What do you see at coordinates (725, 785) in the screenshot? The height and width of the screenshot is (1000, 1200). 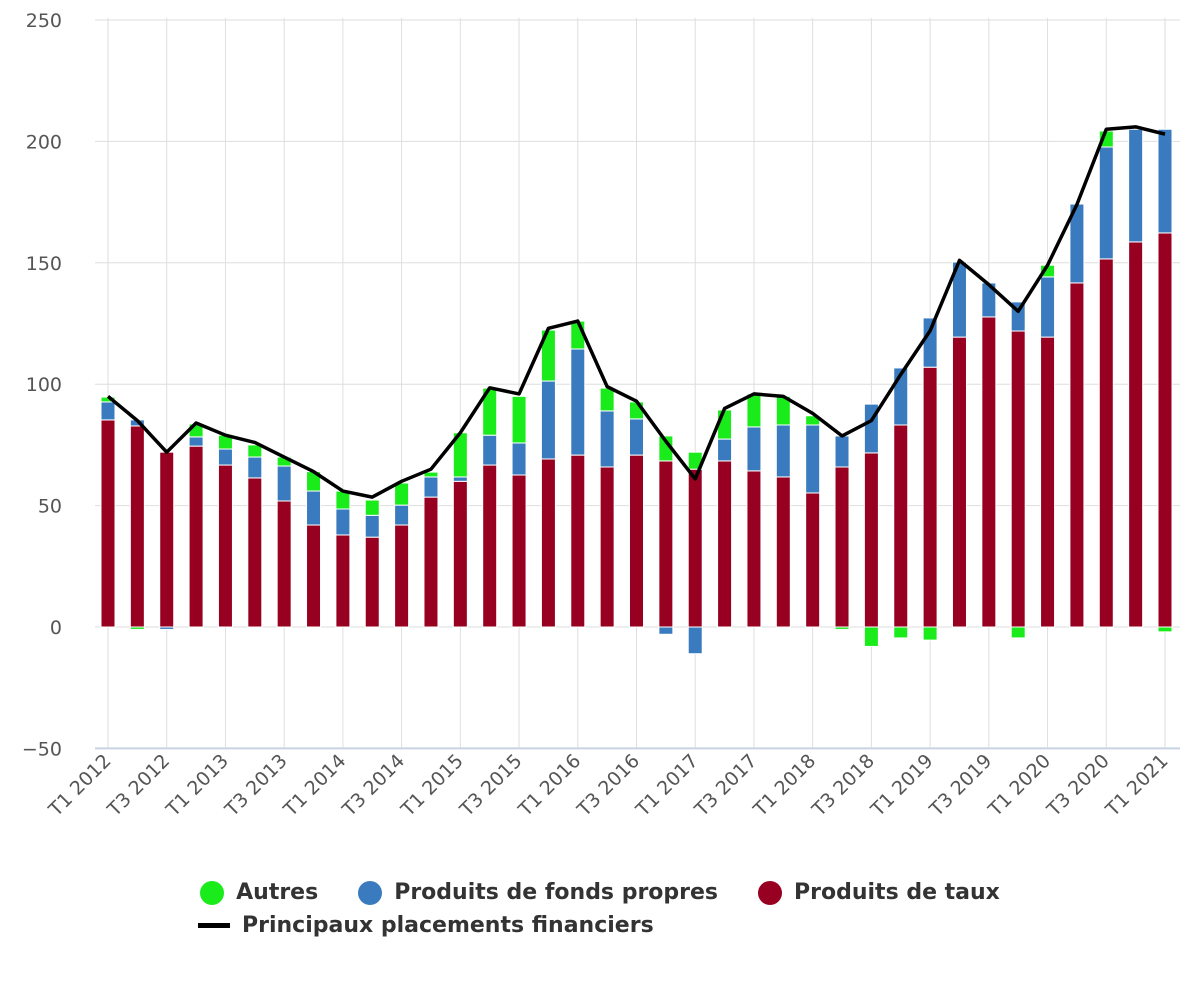 I see `x-tick-label: T3 2017` at bounding box center [725, 785].